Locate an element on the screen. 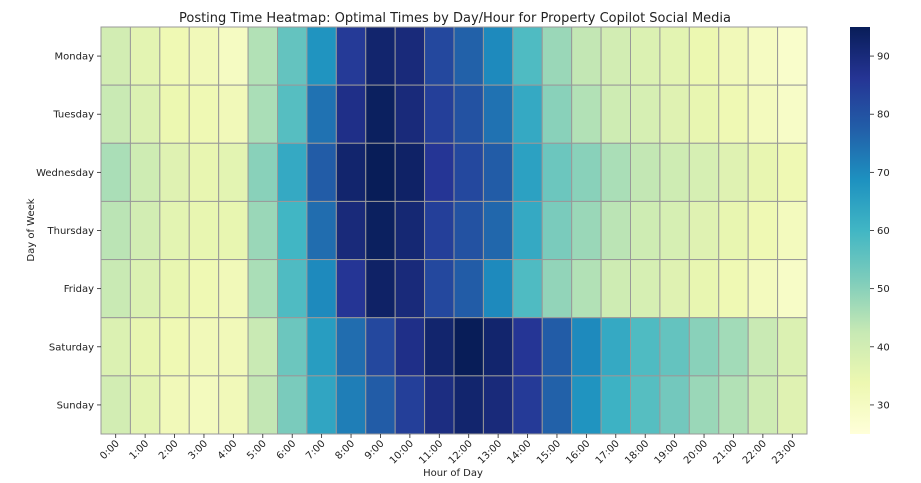 This screenshot has height=483, width=921. x-tick-label: 13:00 is located at coordinates (490, 452).